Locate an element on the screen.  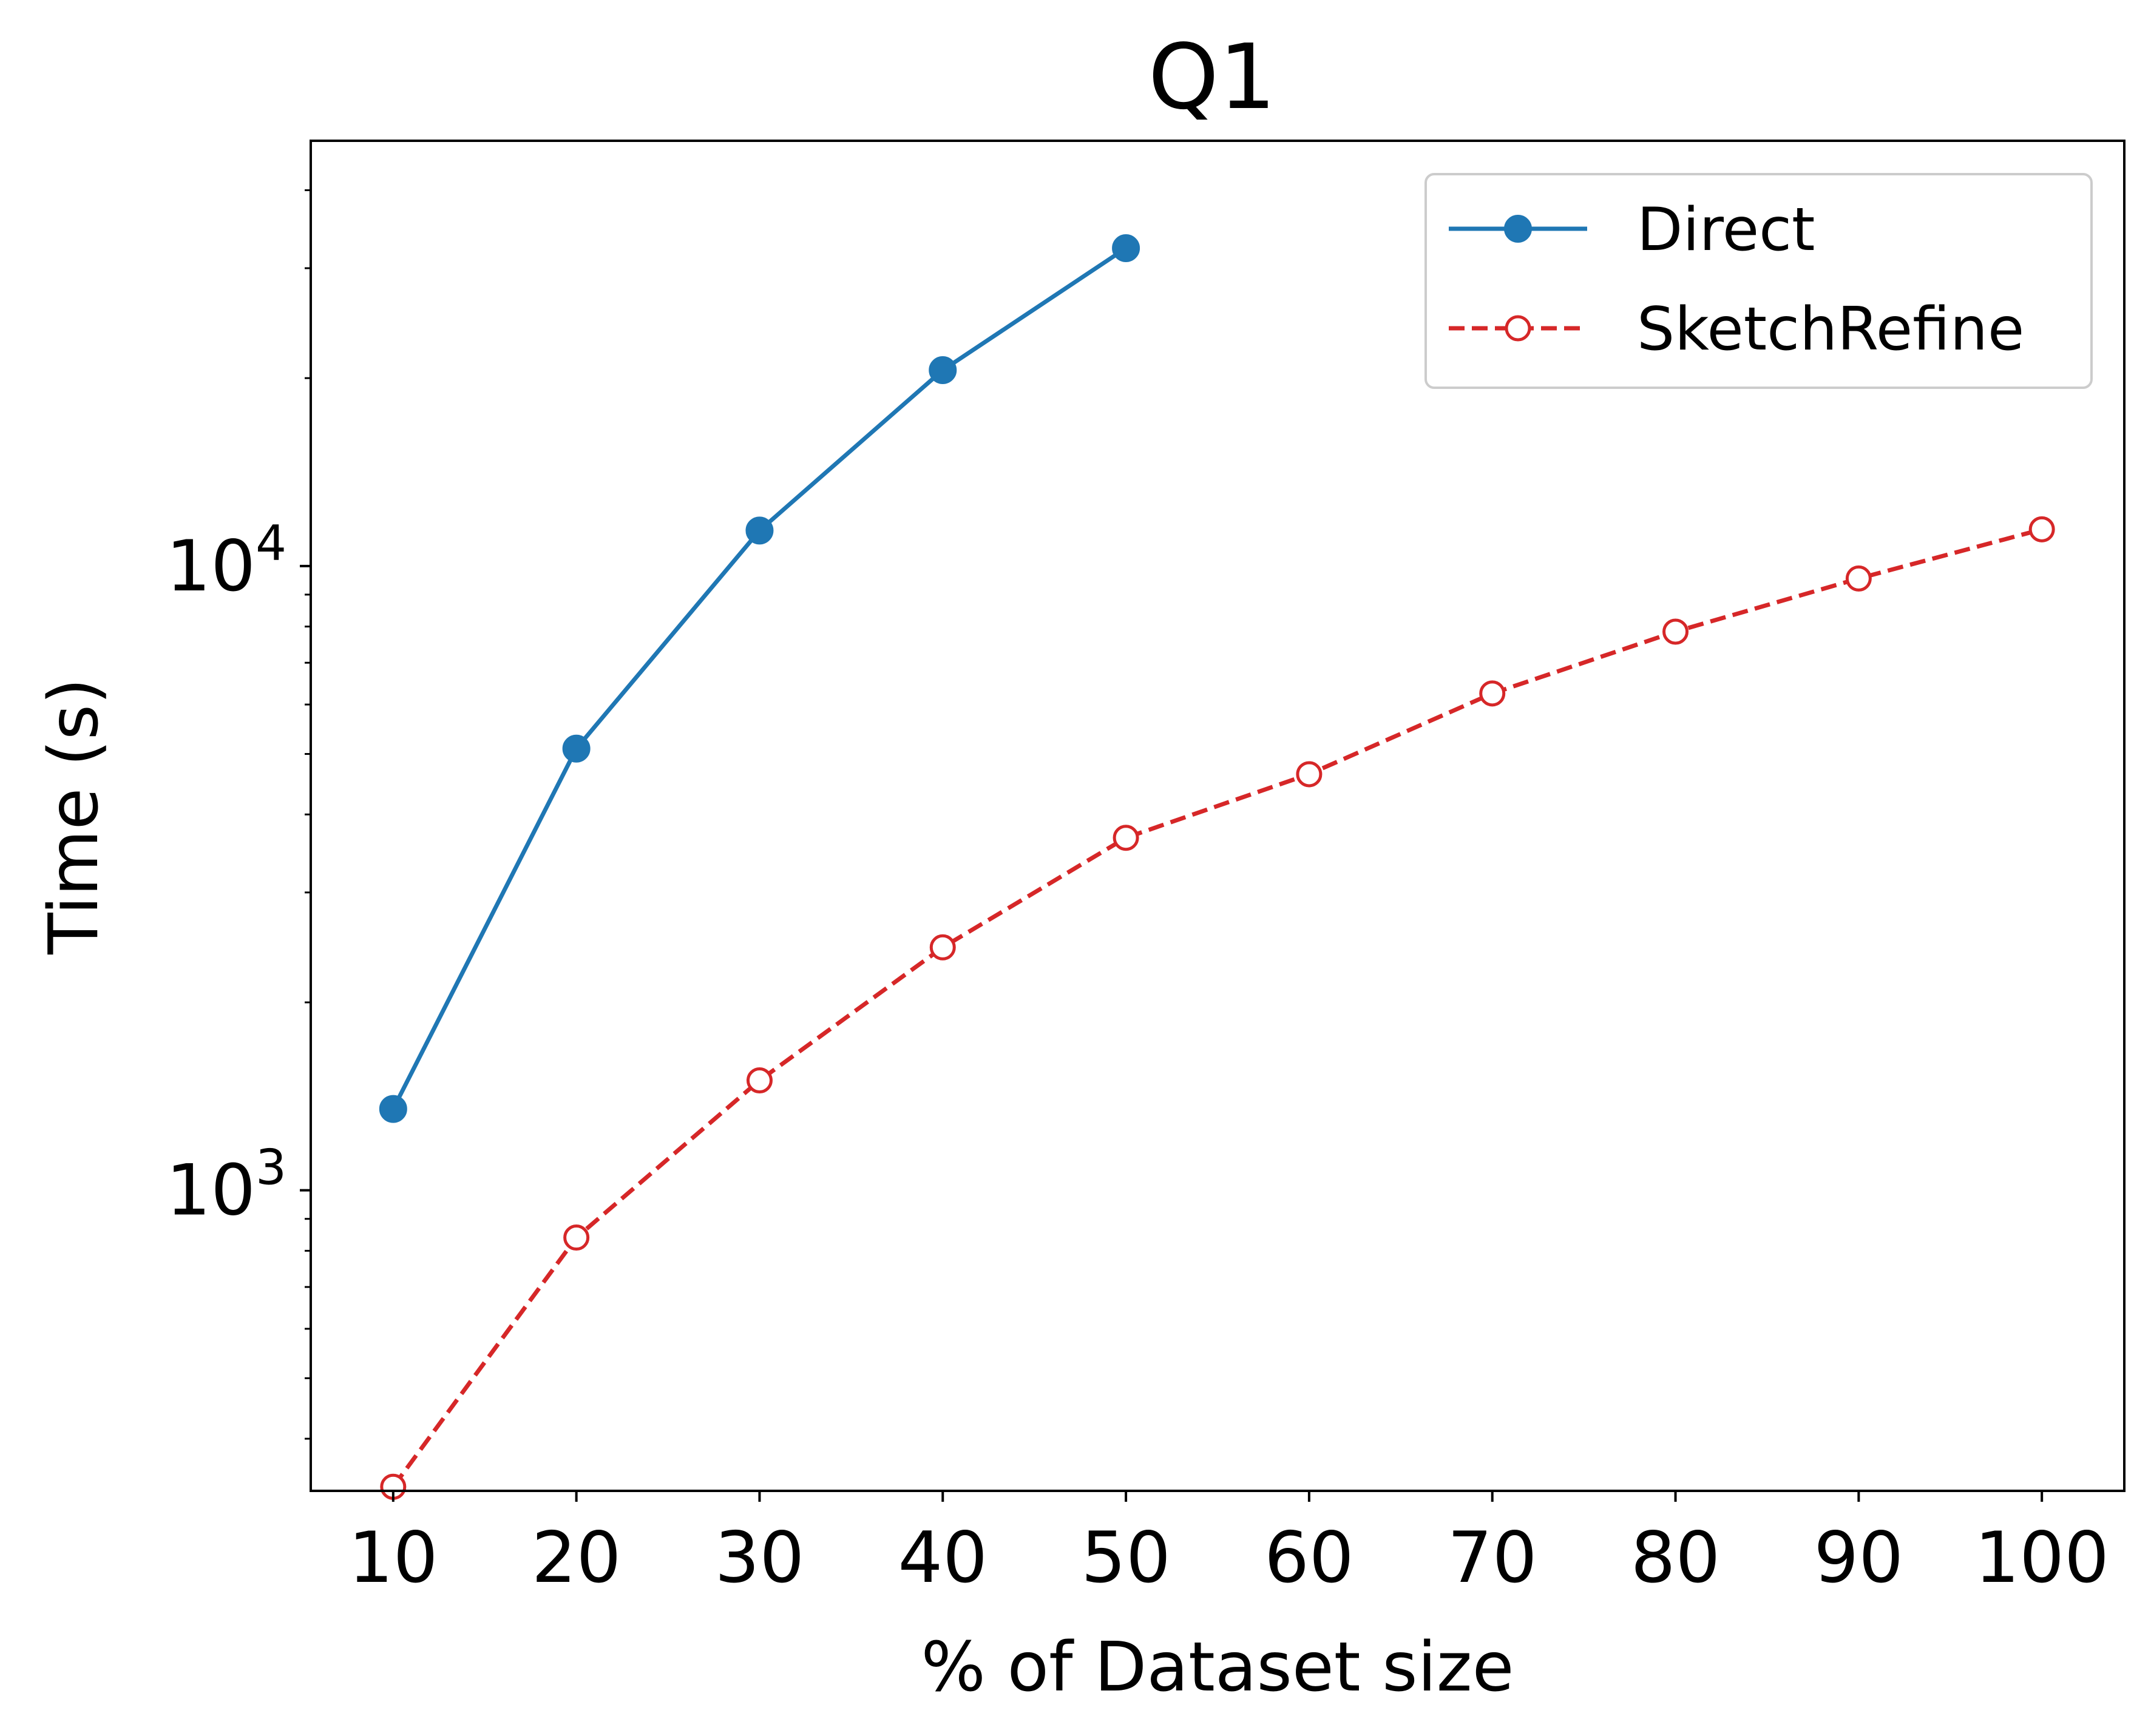
x-tick-label: 30 is located at coordinates (760, 1558).